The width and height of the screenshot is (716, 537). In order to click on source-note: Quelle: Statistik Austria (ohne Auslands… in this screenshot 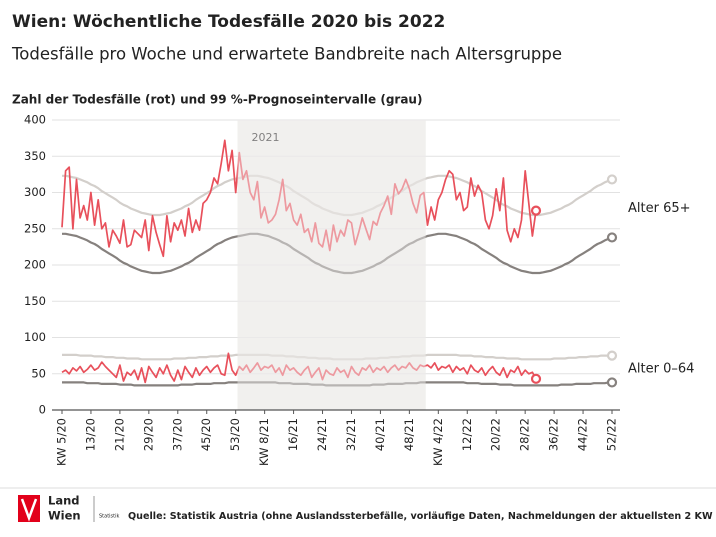, I will do `click(422, 516)`.